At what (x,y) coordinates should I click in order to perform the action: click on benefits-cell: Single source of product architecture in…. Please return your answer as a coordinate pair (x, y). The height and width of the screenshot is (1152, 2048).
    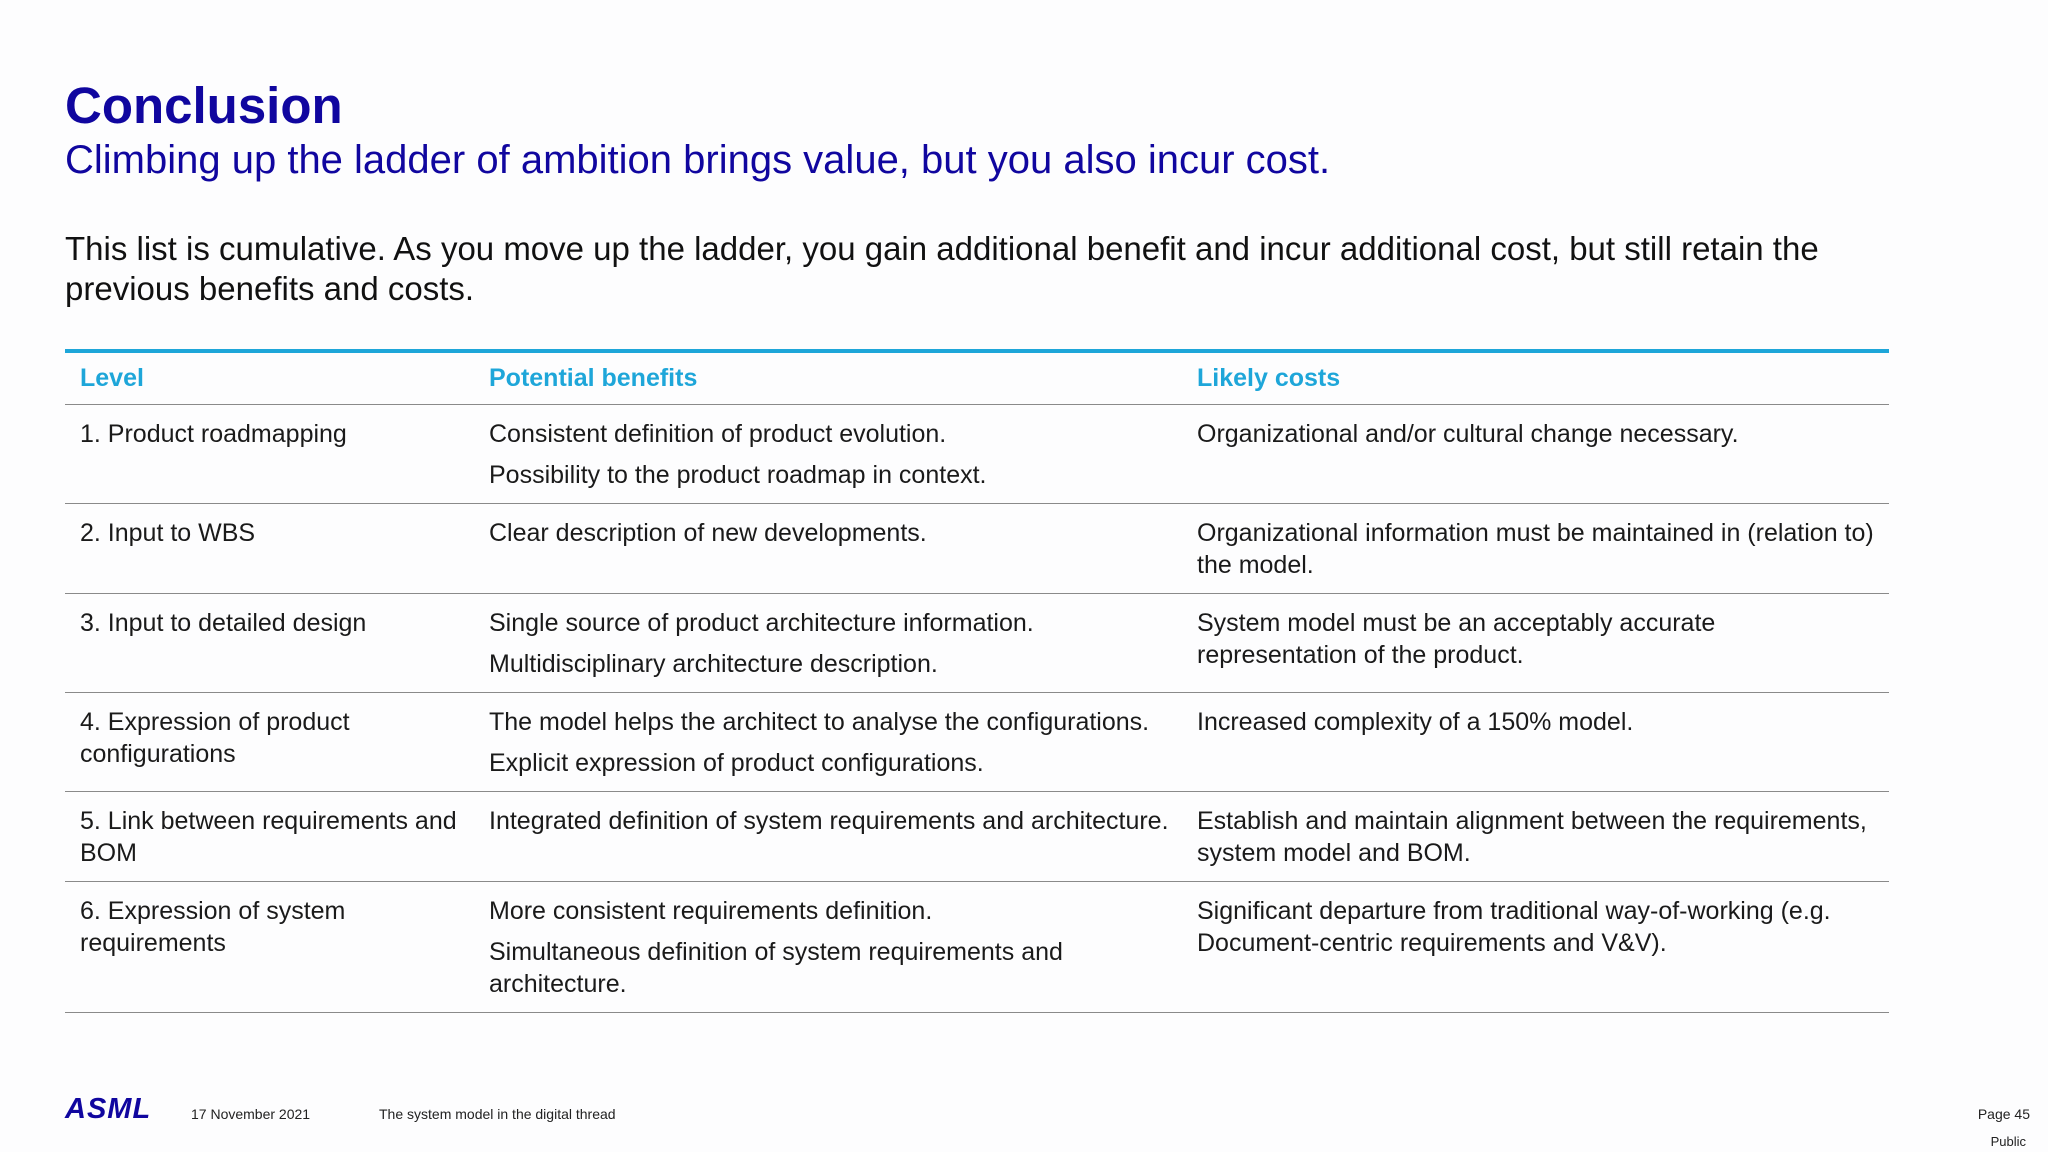
    Looking at the image, I should click on (828, 643).